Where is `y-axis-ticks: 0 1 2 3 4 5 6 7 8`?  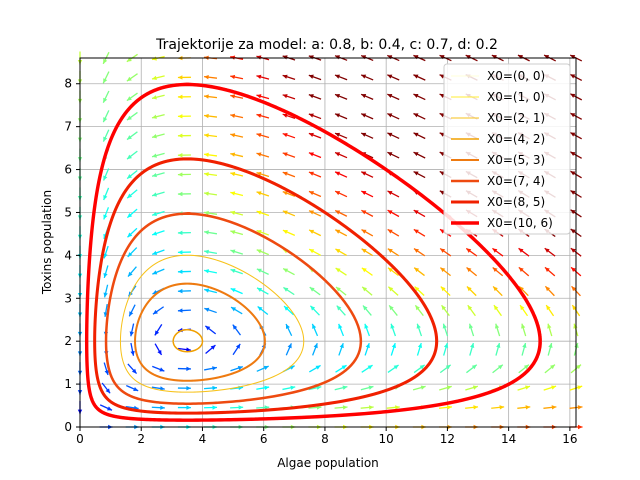 y-axis-ticks: 0 1 2 3 4 5 6 7 8 is located at coordinates (72, 255).